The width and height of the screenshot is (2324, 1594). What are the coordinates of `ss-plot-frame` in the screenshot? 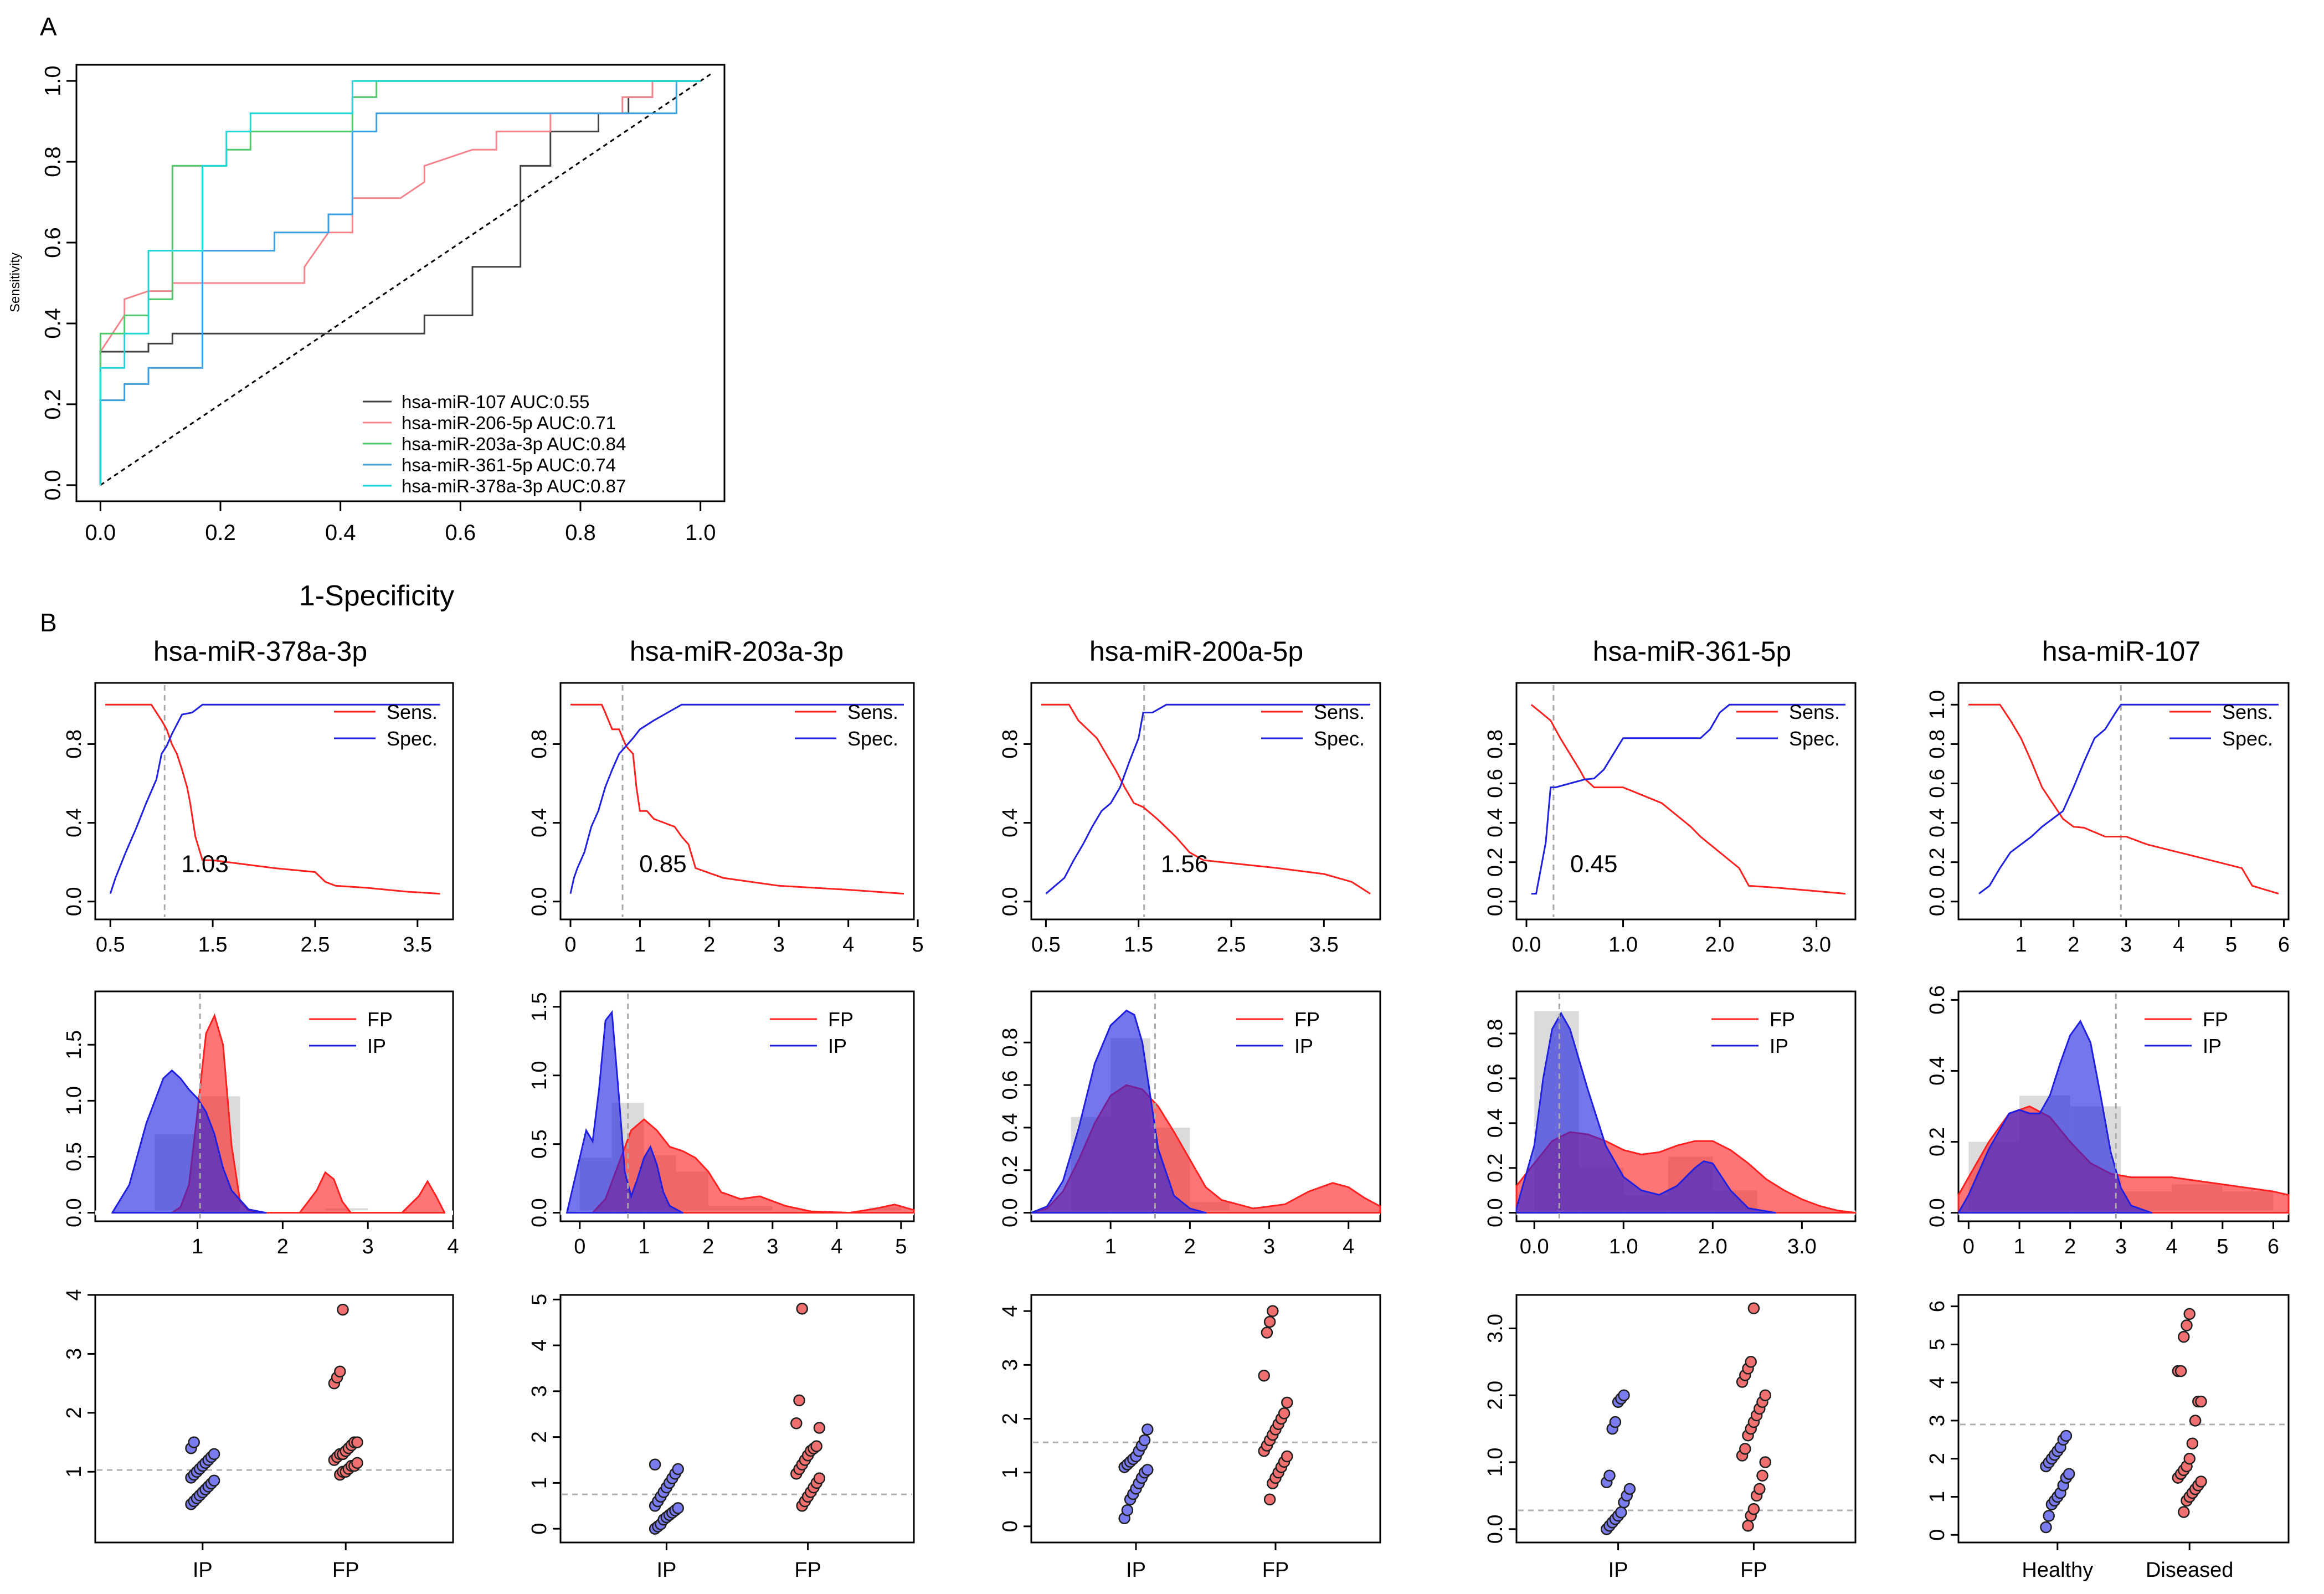 It's located at (274, 801).